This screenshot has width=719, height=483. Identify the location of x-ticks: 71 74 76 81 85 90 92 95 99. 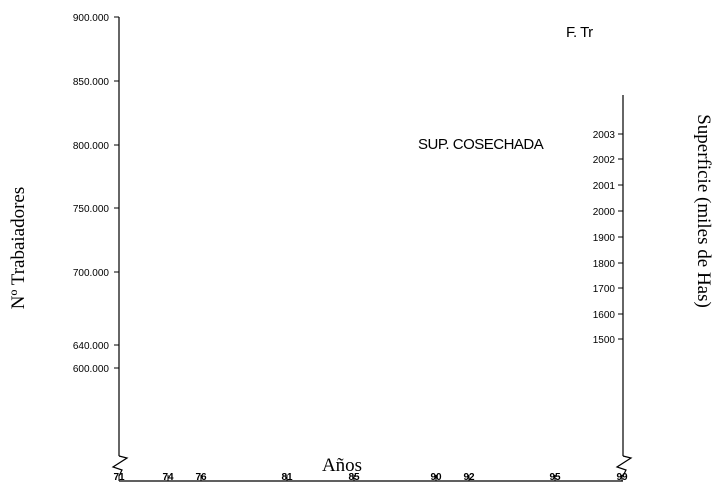
(370, 477).